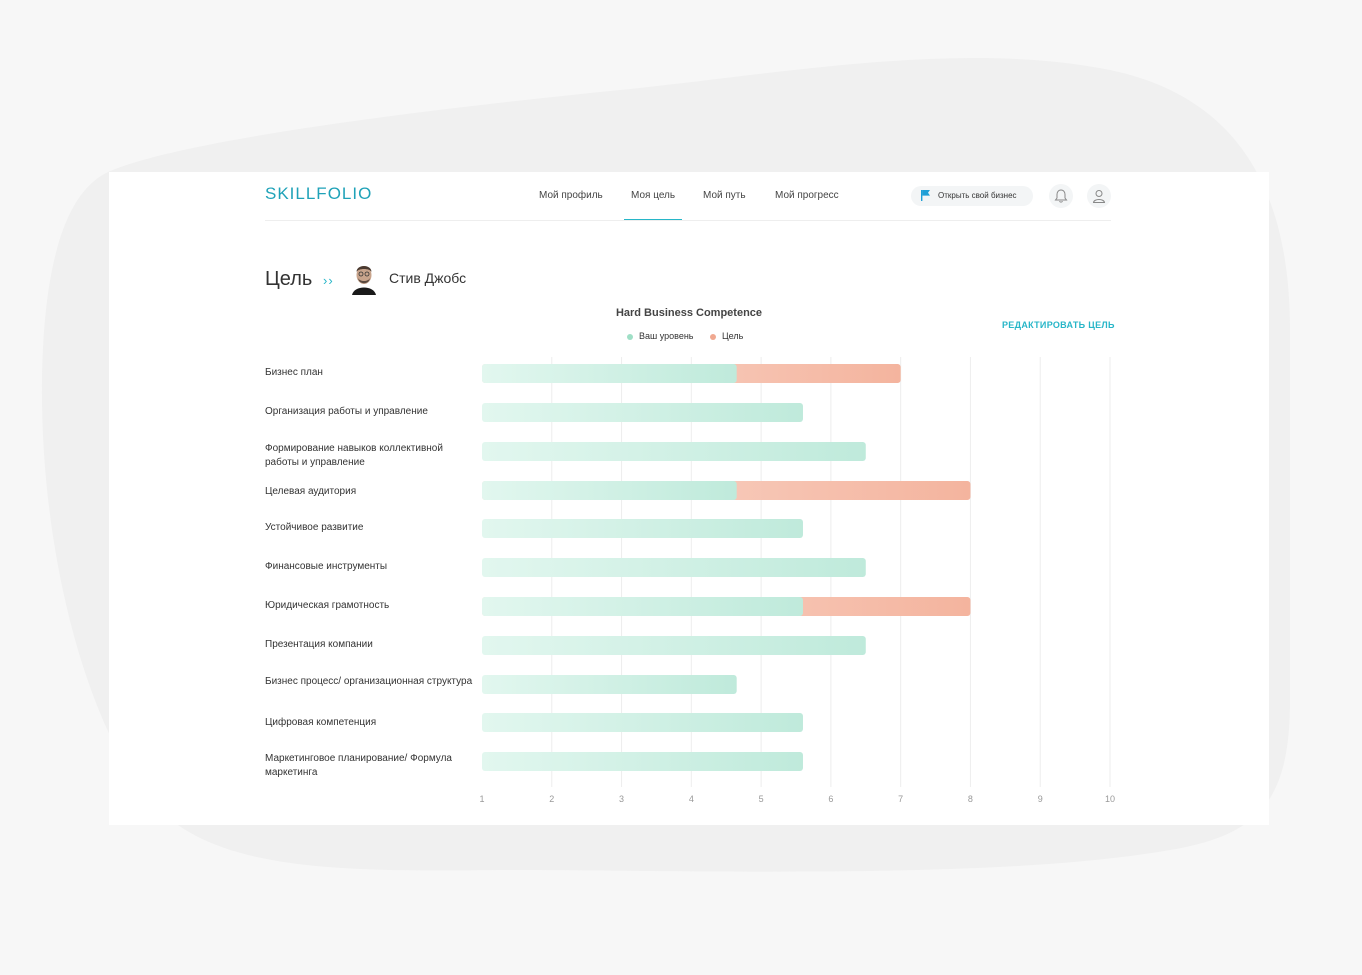  I want to click on legend-dot-goal, so click(713, 336).